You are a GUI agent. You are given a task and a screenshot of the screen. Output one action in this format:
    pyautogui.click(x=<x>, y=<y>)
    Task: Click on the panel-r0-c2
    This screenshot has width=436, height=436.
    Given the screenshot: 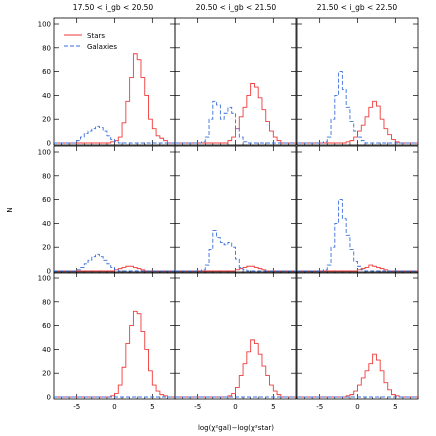 What is the action you would take?
    pyautogui.click(x=357, y=81)
    